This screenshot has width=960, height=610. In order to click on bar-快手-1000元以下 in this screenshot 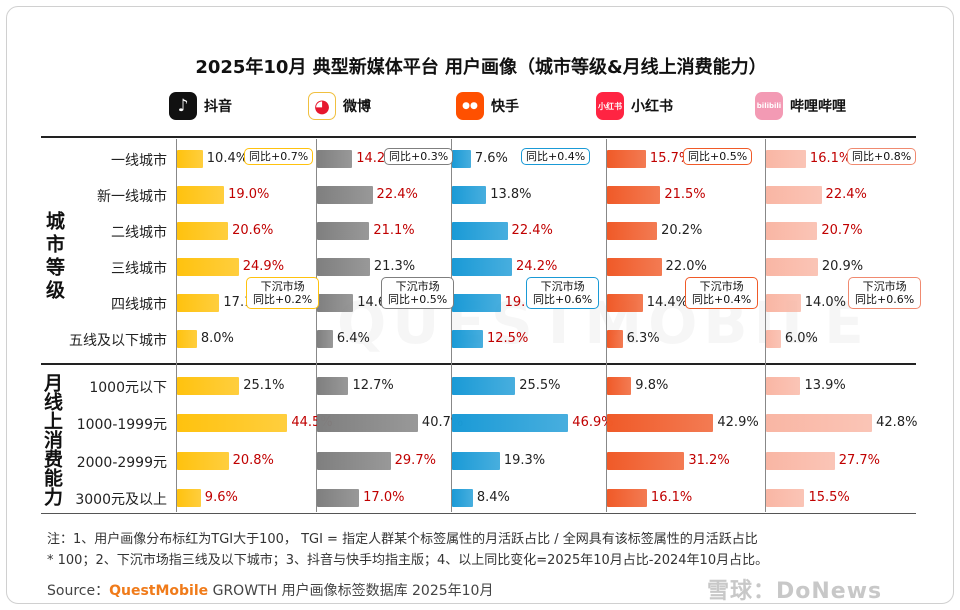, I will do `click(484, 386)`.